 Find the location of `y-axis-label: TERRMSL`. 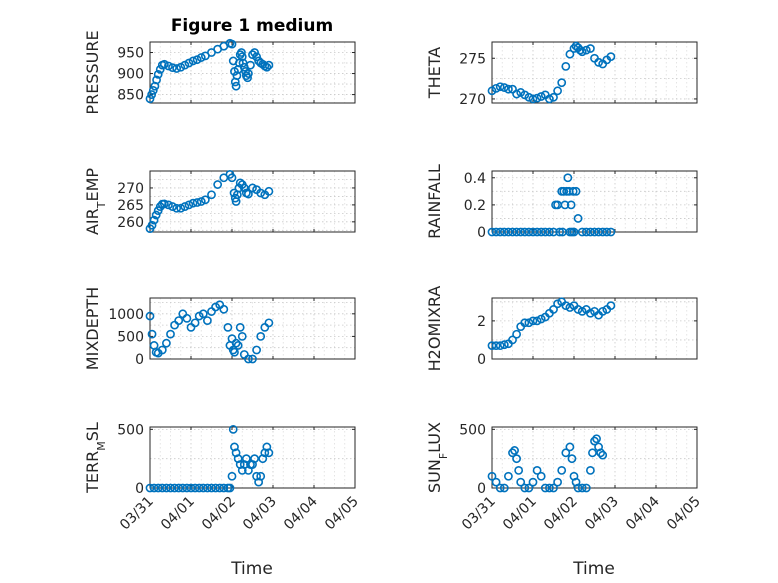

y-axis-label: TERRMSL is located at coordinates (95, 458).